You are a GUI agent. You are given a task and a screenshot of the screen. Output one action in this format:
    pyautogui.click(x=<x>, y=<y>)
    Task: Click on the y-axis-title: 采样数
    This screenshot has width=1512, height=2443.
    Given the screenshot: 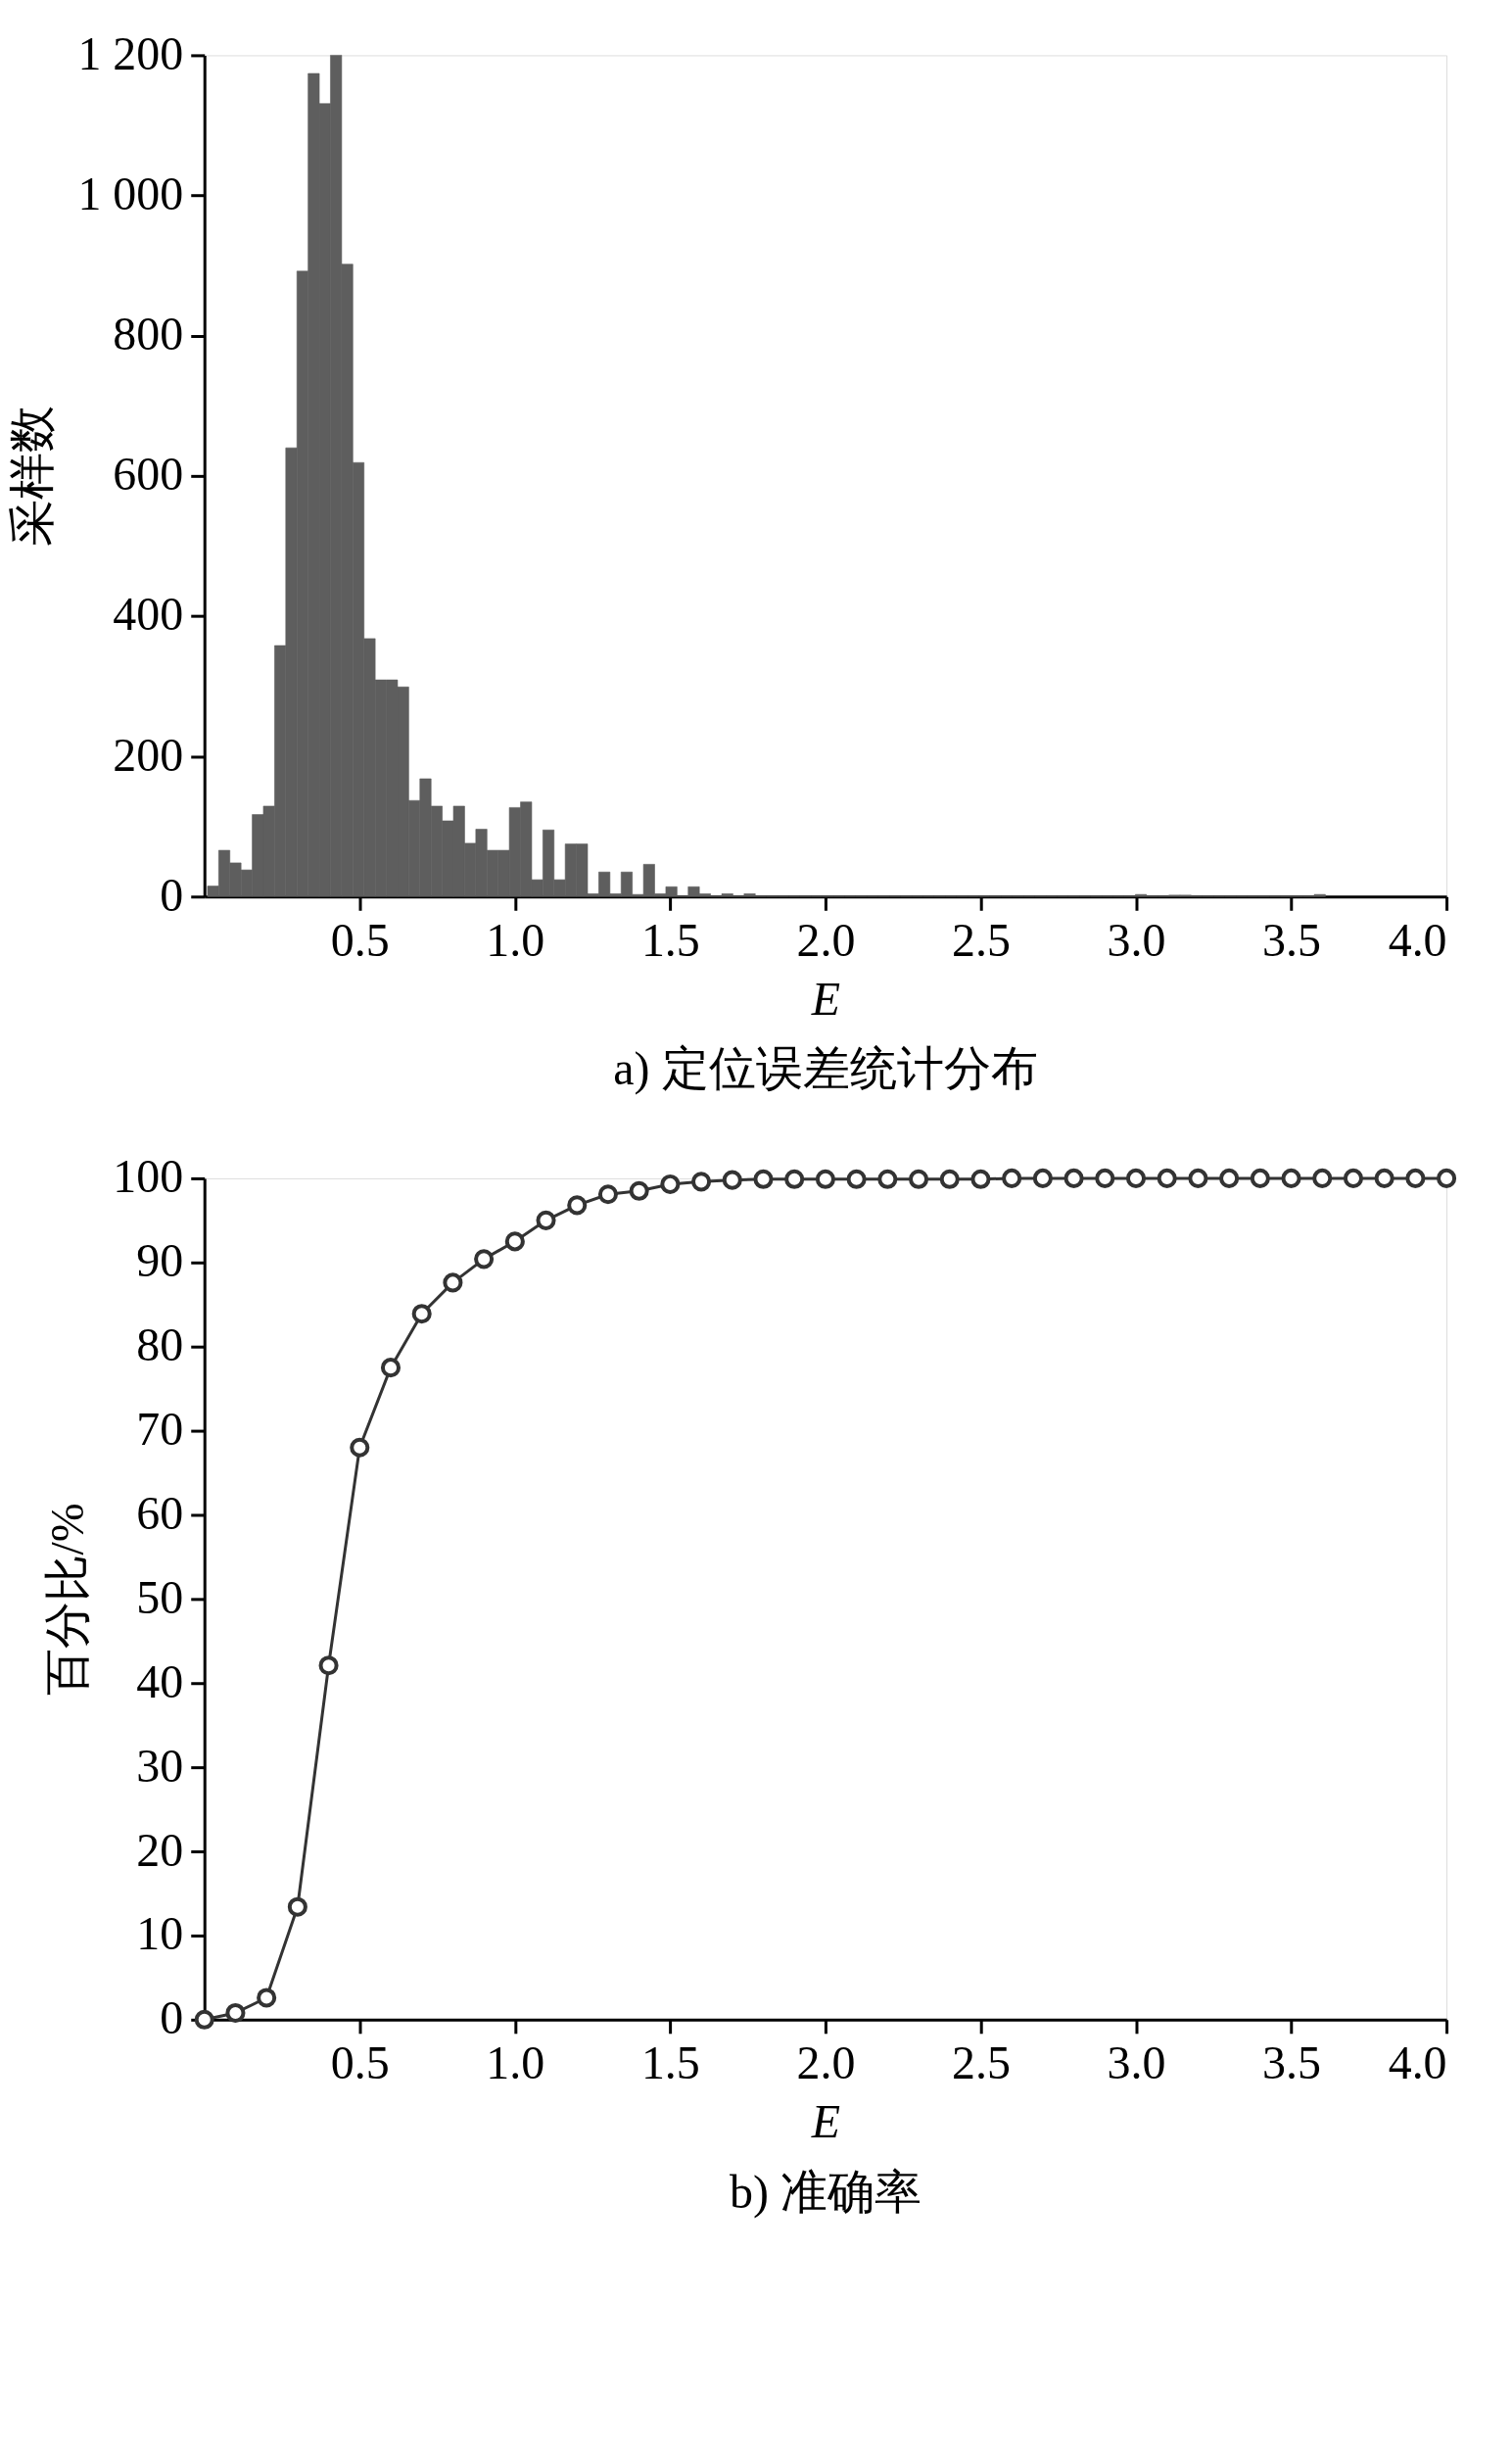 What is the action you would take?
    pyautogui.click(x=32, y=477)
    